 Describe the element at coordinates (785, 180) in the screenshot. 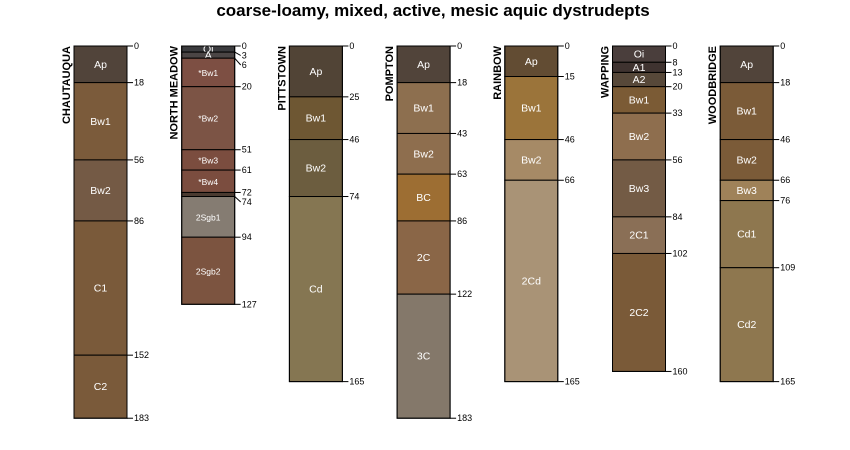

I see `depth-label: 66` at that location.